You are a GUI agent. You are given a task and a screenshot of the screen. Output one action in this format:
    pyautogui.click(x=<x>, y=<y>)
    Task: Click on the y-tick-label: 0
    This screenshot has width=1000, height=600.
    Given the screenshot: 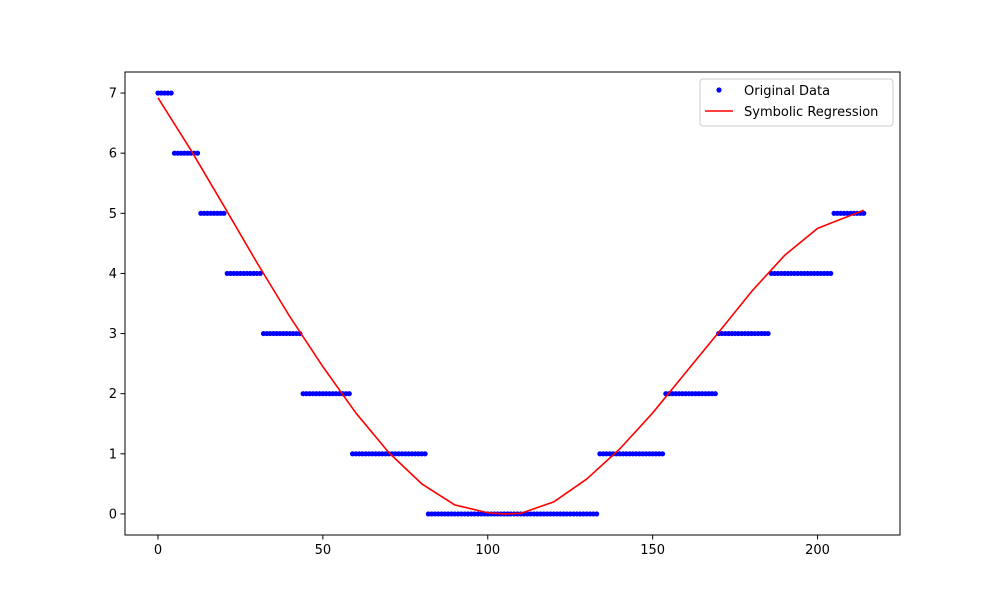 What is the action you would take?
    pyautogui.click(x=113, y=514)
    